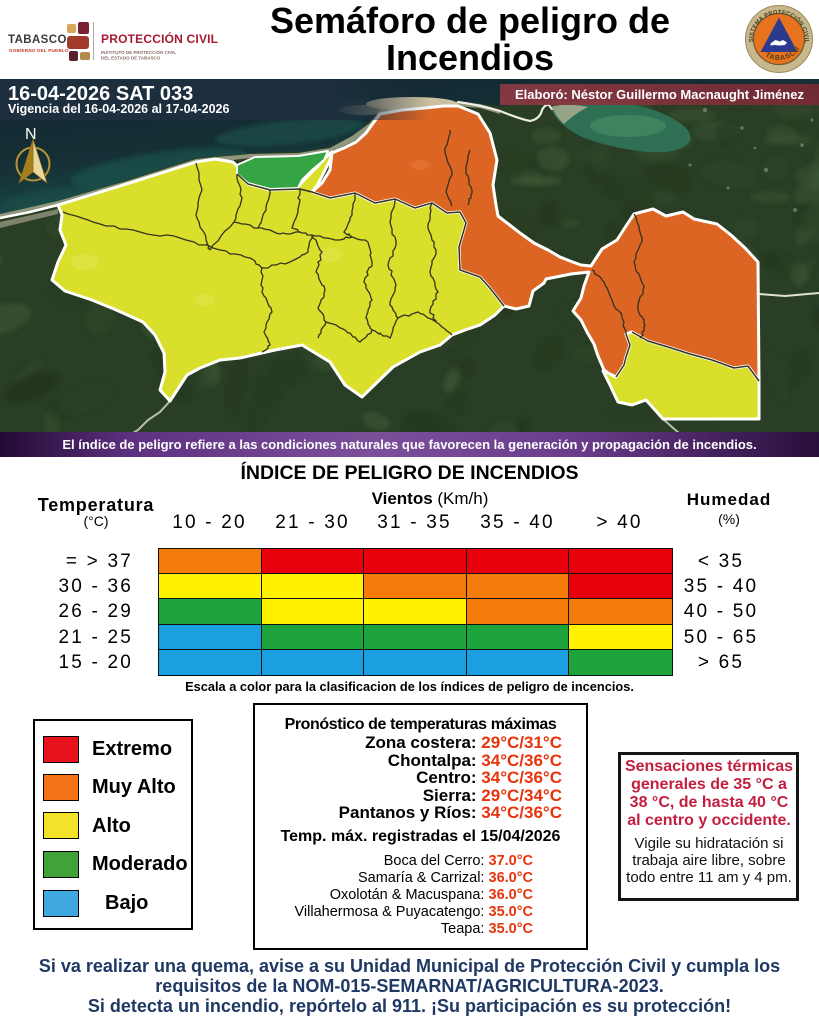 The height and width of the screenshot is (1024, 819). Describe the element at coordinates (31, 134) in the screenshot. I see `svg-text: N` at that location.